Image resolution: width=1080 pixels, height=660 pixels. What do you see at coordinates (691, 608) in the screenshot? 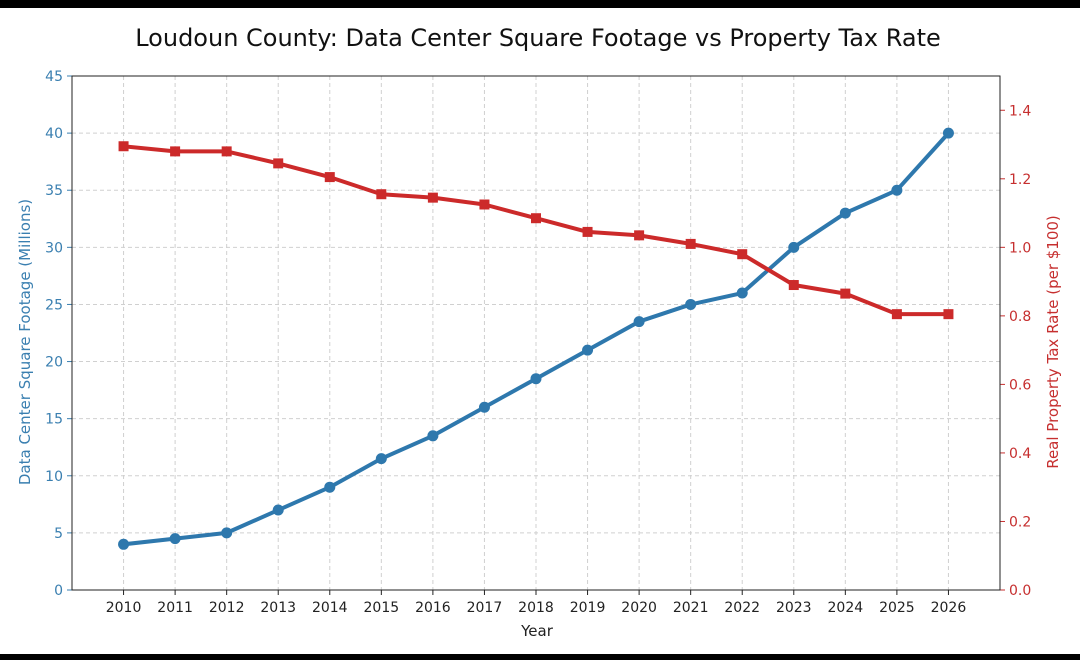
I see `x-tick-label: 2021` at bounding box center [691, 608].